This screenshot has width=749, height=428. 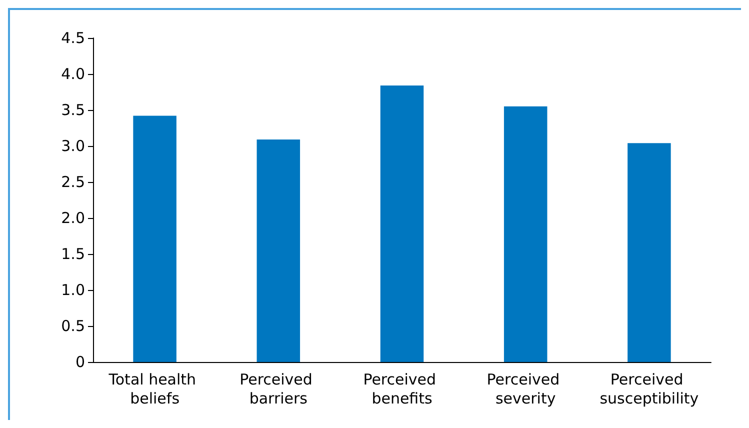 What do you see at coordinates (402, 389) in the screenshot?
I see `x-tick-label: Perceived benefits` at bounding box center [402, 389].